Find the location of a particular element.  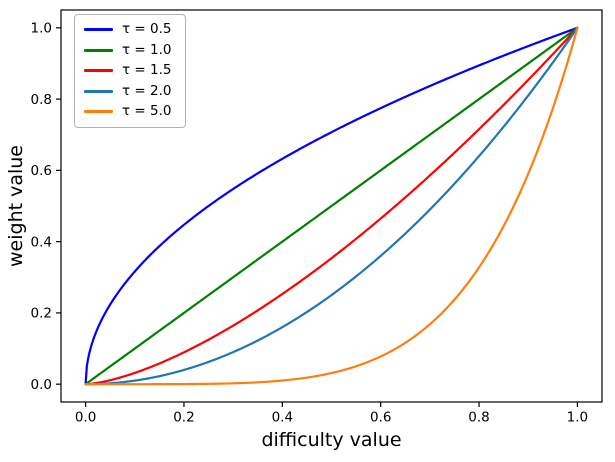

legend-entry: τ = 1.5 is located at coordinates (128, 70).